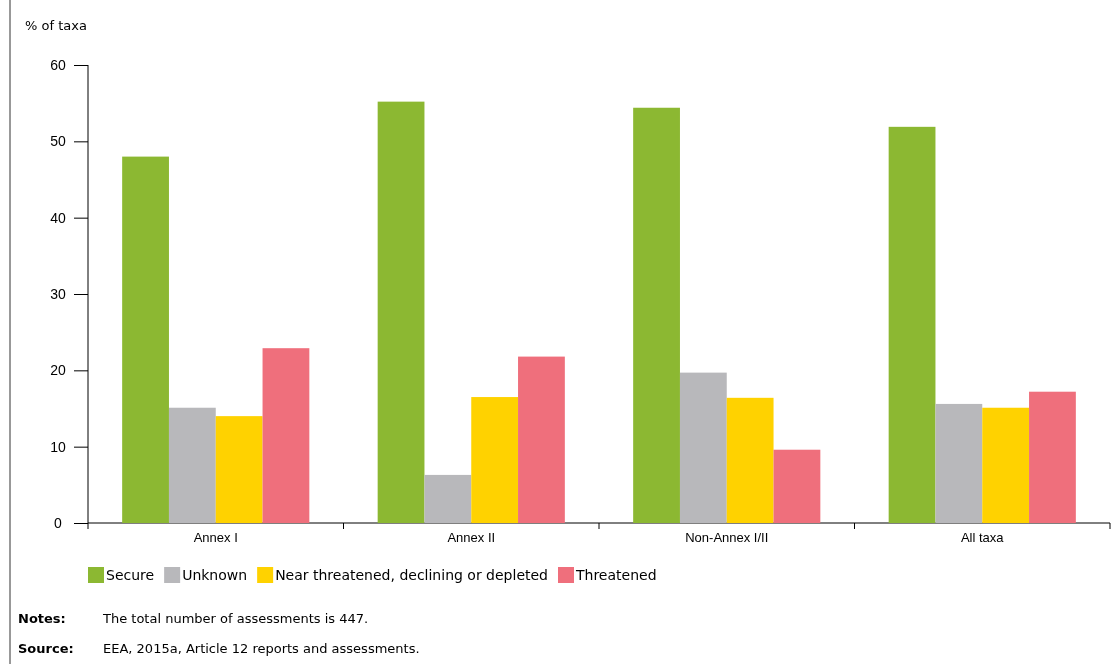 The image size is (1114, 664). What do you see at coordinates (215, 538) in the screenshot?
I see `x-tick-label: Annex I` at bounding box center [215, 538].